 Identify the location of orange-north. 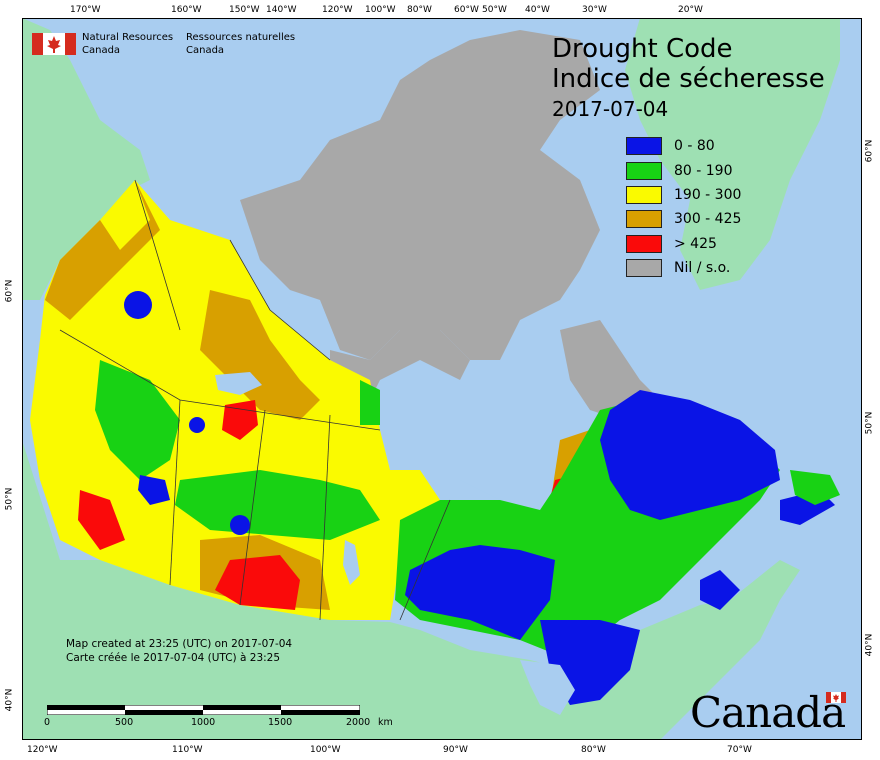
(102, 250).